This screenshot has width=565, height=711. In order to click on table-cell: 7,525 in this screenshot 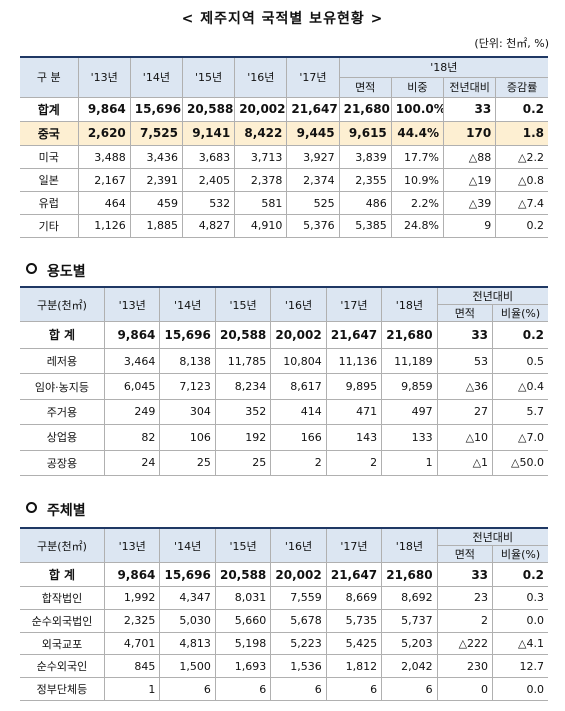, I will do `click(156, 133)`.